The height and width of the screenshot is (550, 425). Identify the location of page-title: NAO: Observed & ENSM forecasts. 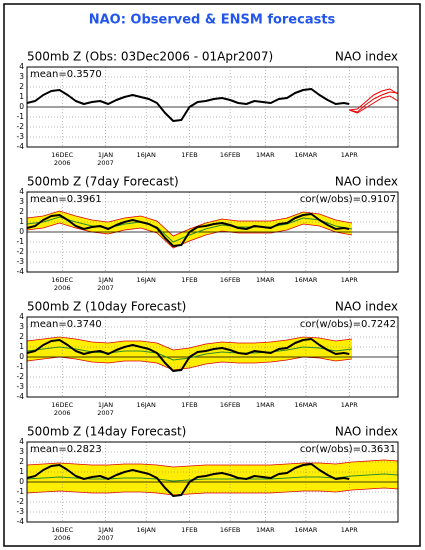
(212, 20).